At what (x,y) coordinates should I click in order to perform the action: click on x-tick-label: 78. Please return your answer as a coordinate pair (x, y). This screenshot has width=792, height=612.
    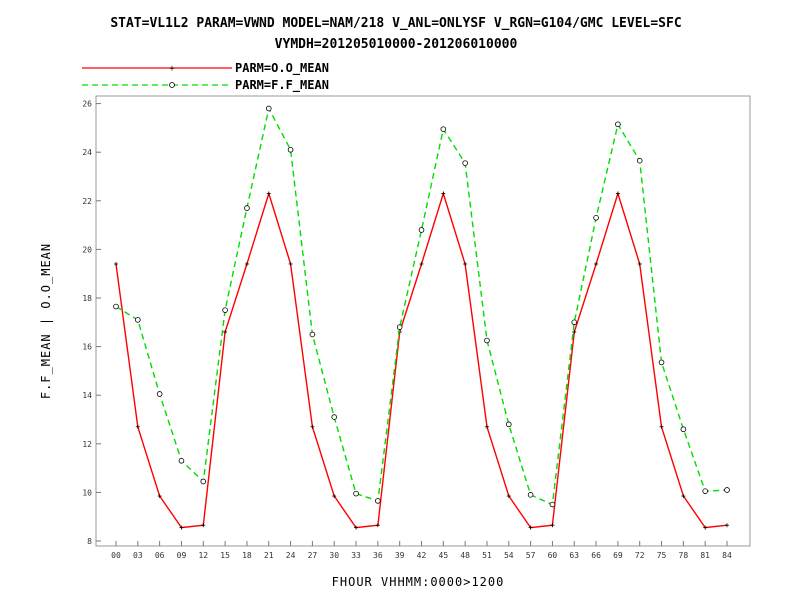
    Looking at the image, I should click on (684, 555).